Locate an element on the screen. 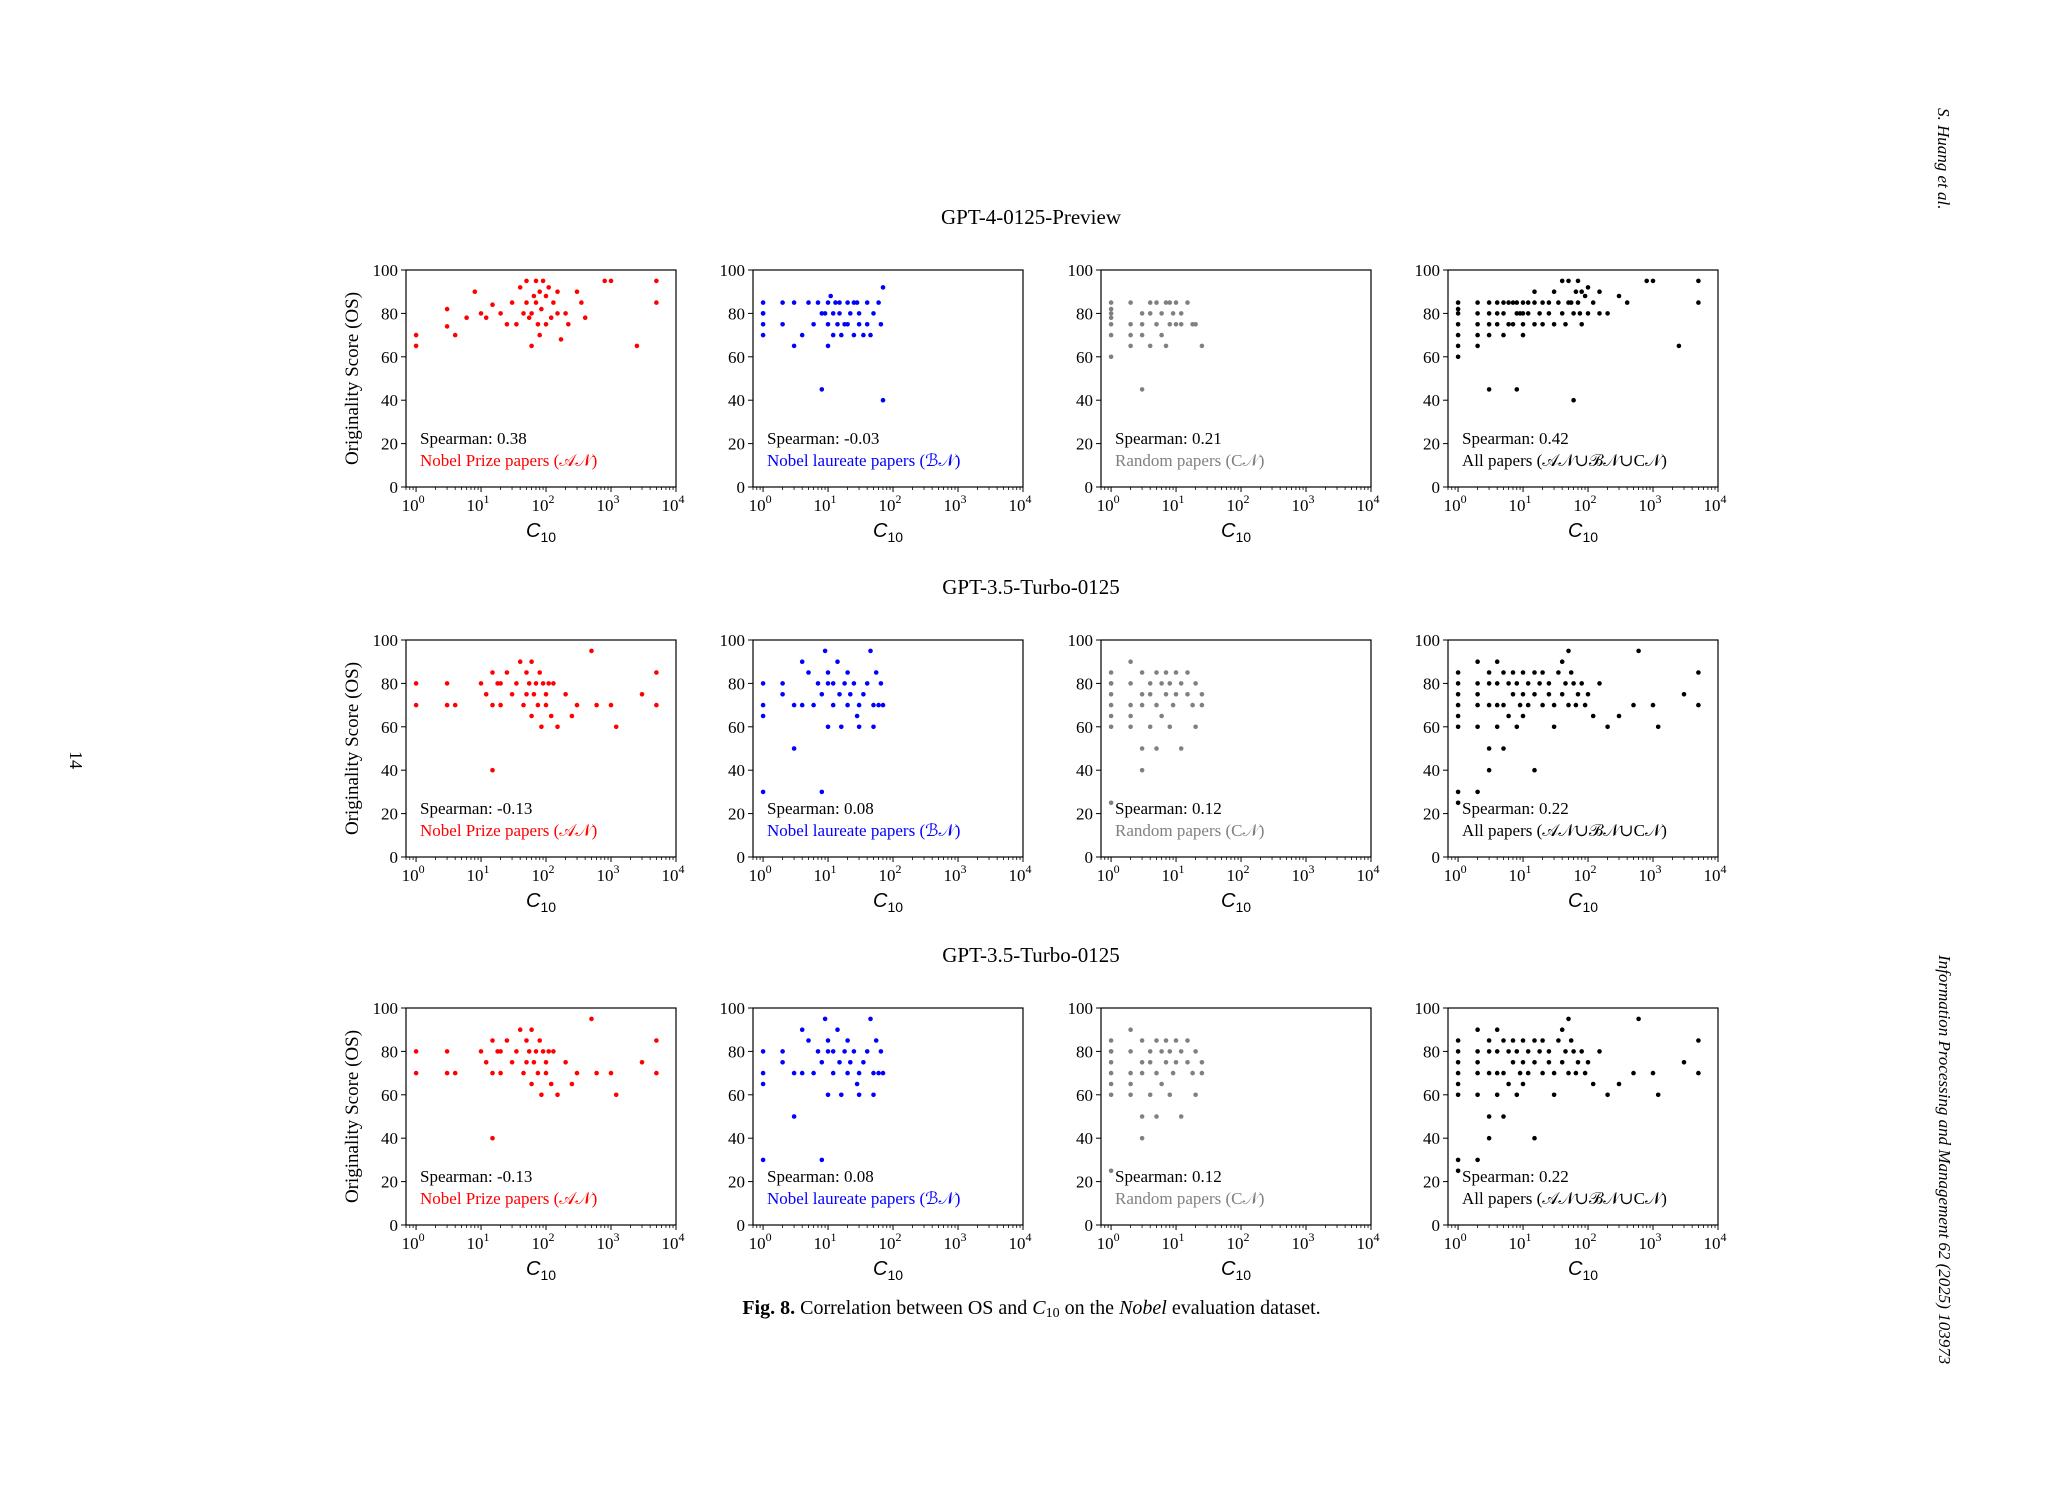  x-tick-label: 10³ is located at coordinates (1303, 503).